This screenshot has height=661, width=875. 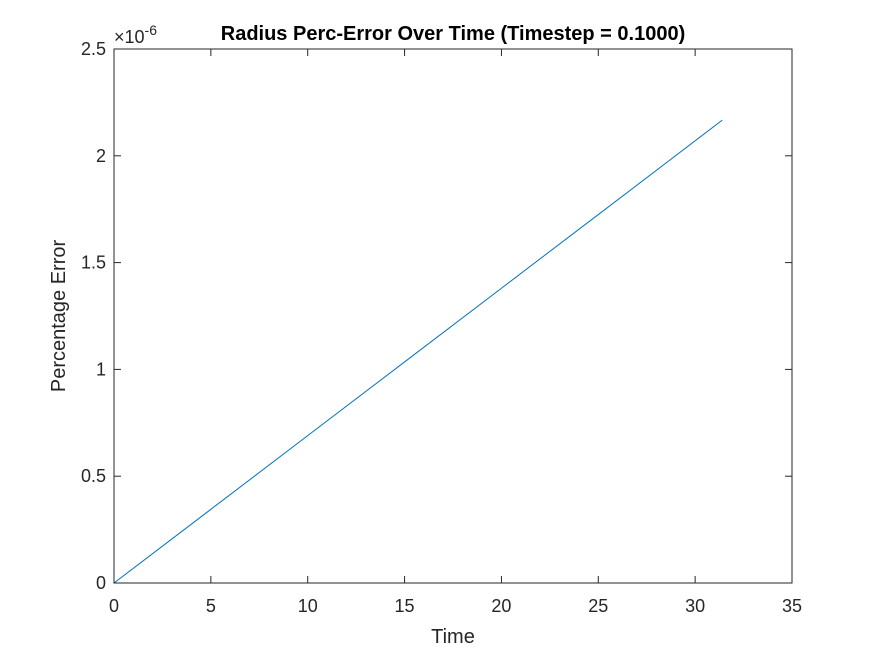 What do you see at coordinates (101, 369) in the screenshot?
I see `y-tick-label: 1` at bounding box center [101, 369].